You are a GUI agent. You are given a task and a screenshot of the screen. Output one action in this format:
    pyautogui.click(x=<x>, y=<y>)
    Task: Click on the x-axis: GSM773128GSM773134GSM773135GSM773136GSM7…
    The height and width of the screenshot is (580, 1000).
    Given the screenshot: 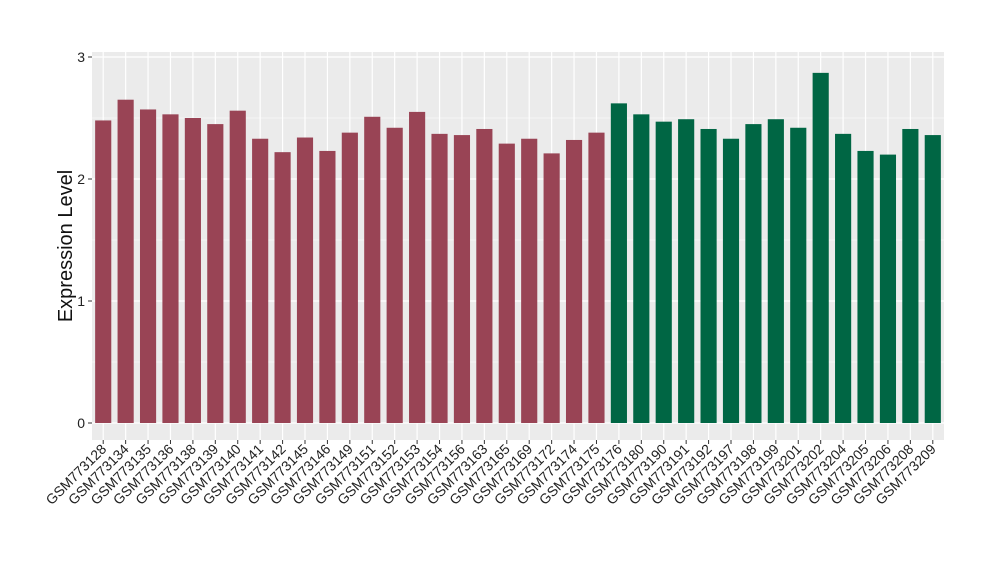 What is the action you would take?
    pyautogui.click(x=490, y=474)
    